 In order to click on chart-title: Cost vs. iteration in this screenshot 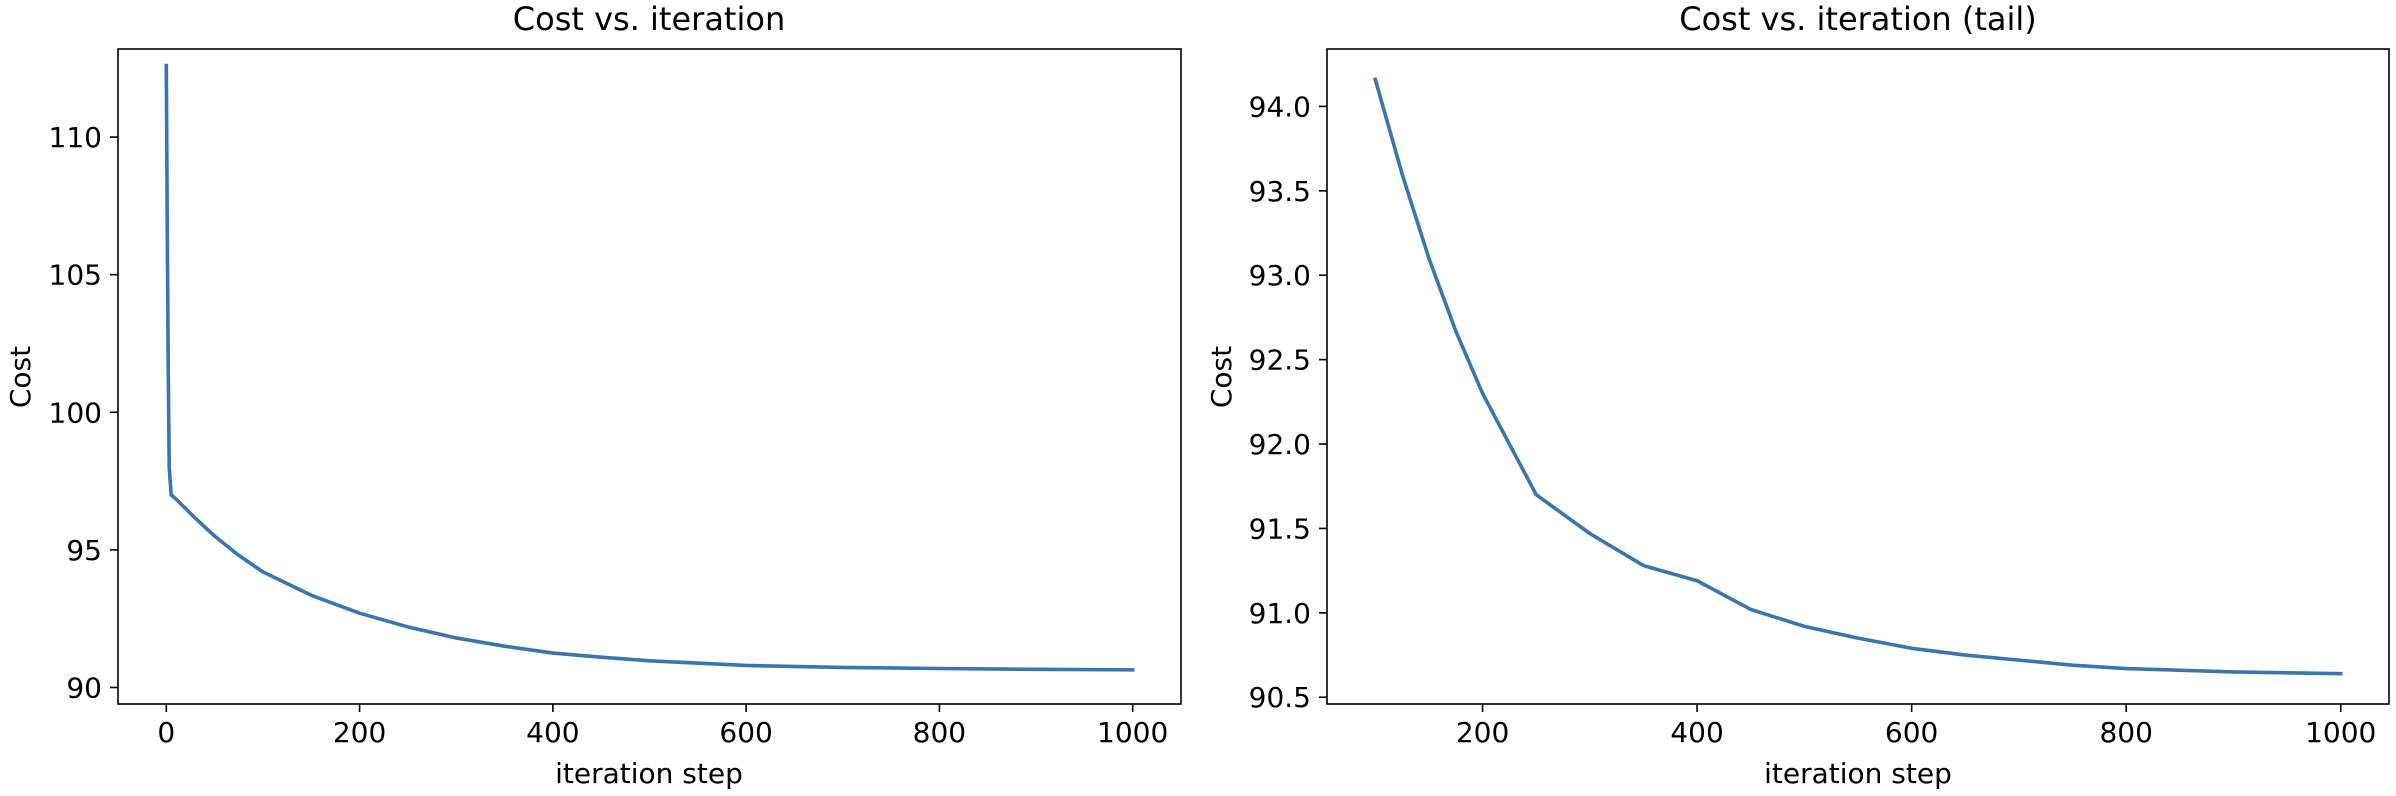, I will do `click(649, 19)`.